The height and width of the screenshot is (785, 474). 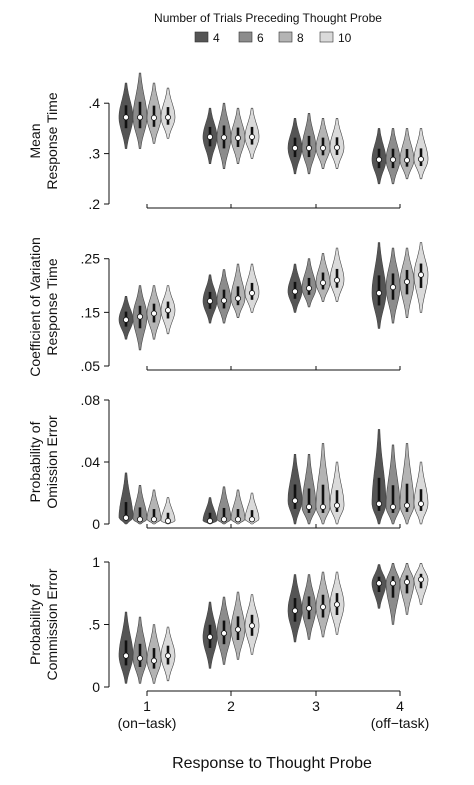 What do you see at coordinates (335, 38) in the screenshot?
I see `legend-entry-10: 10` at bounding box center [335, 38].